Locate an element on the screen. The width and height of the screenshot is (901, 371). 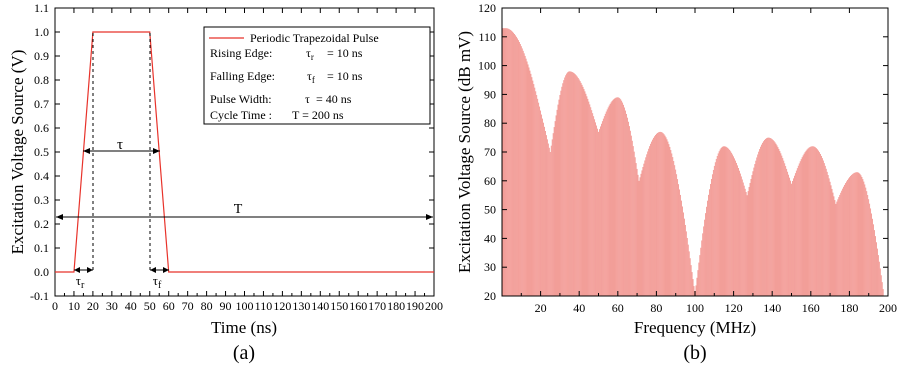
x-tick-label: 140 is located at coordinates (320, 306).